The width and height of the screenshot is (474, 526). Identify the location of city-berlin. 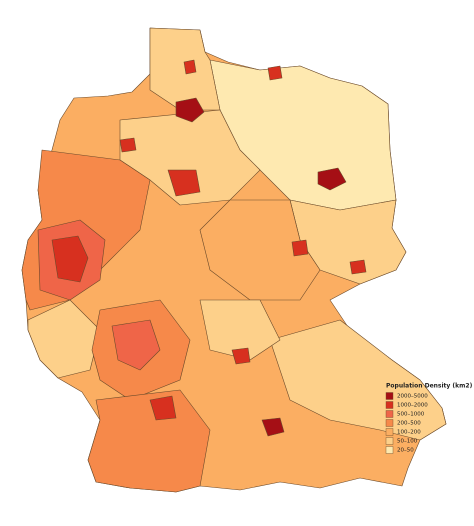
(332, 179).